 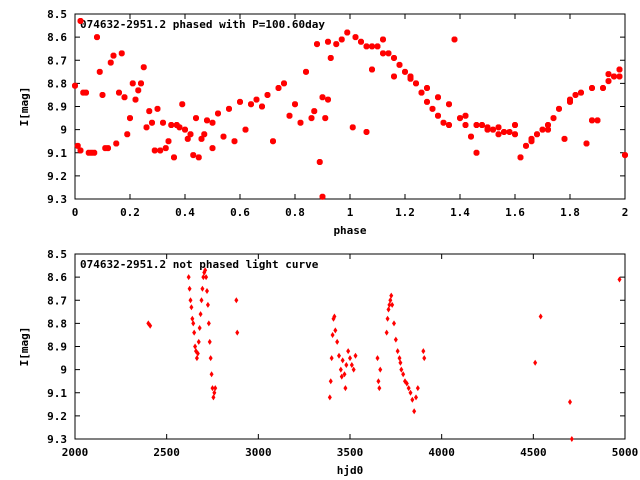 I want to click on y-tick-label: 8.8, so click(x=57, y=83).